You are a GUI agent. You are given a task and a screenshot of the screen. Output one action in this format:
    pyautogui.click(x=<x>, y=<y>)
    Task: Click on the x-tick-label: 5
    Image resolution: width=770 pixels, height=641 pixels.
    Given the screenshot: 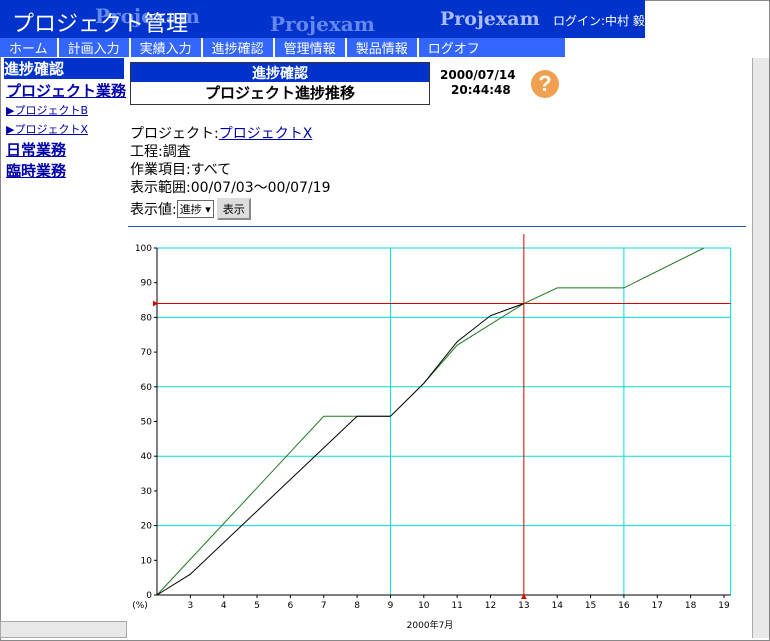 What is the action you would take?
    pyautogui.click(x=257, y=606)
    